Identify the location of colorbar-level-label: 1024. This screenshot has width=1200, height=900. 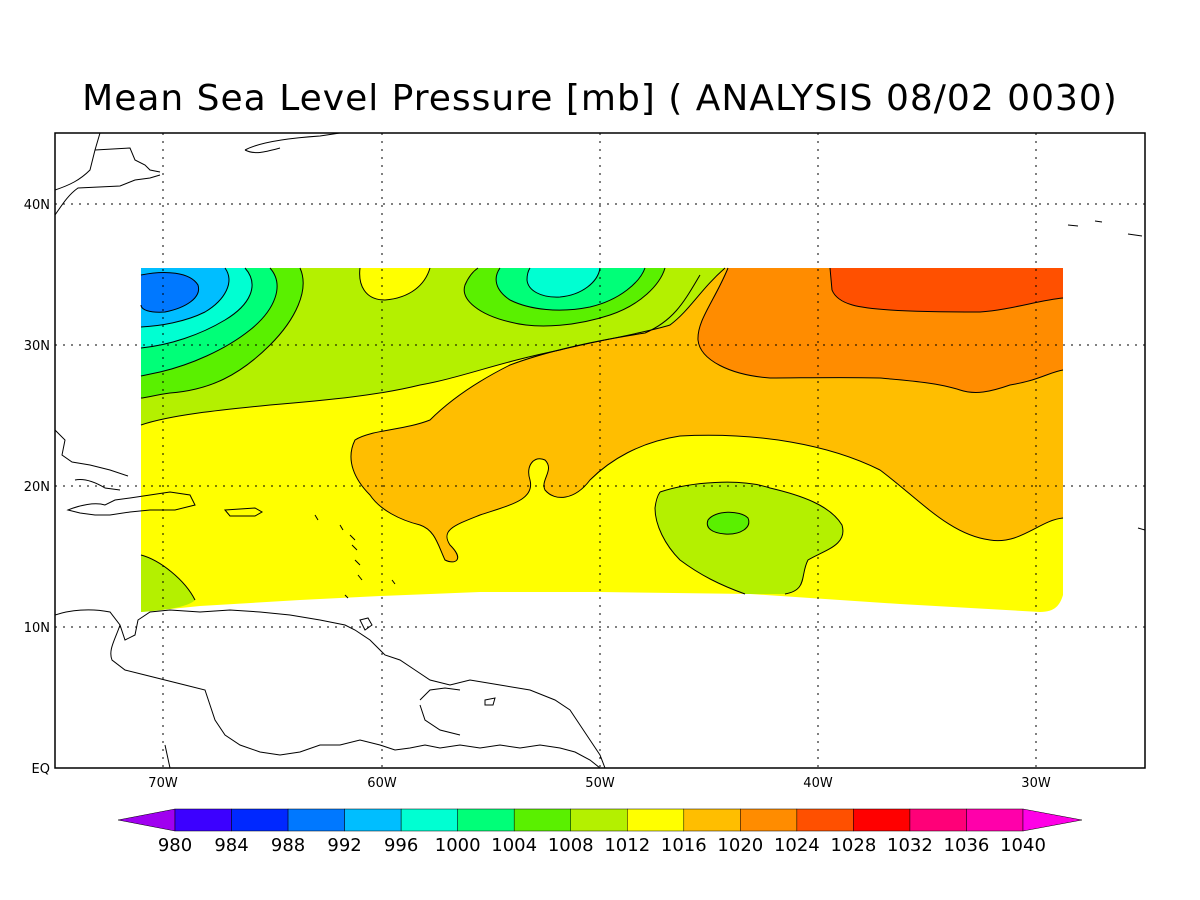
(797, 845).